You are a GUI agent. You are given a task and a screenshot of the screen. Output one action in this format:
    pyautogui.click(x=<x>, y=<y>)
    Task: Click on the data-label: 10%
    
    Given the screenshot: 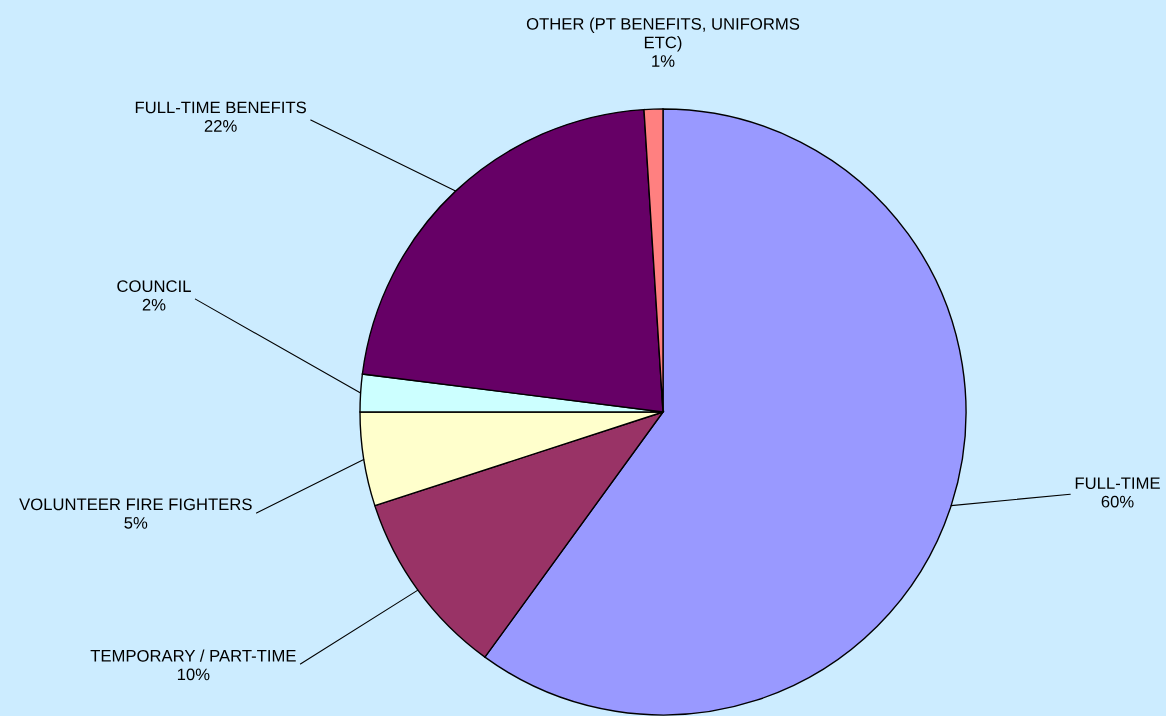 What is the action you would take?
    pyautogui.click(x=193, y=674)
    